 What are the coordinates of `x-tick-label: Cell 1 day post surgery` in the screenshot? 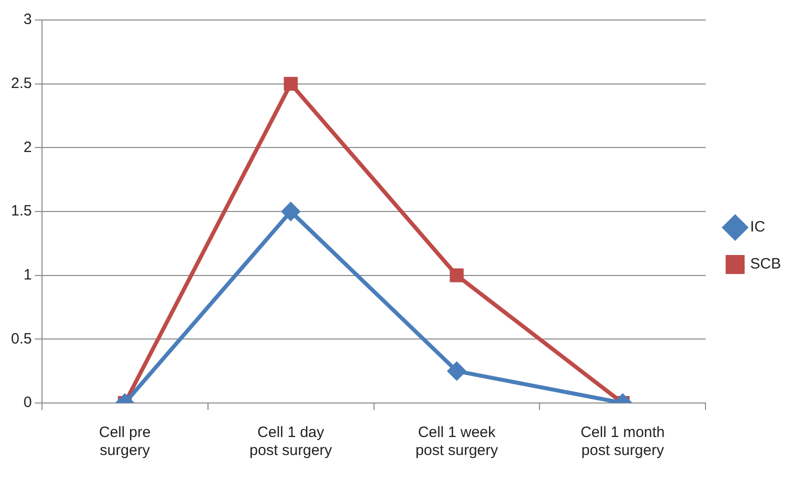 It's located at (291, 442).